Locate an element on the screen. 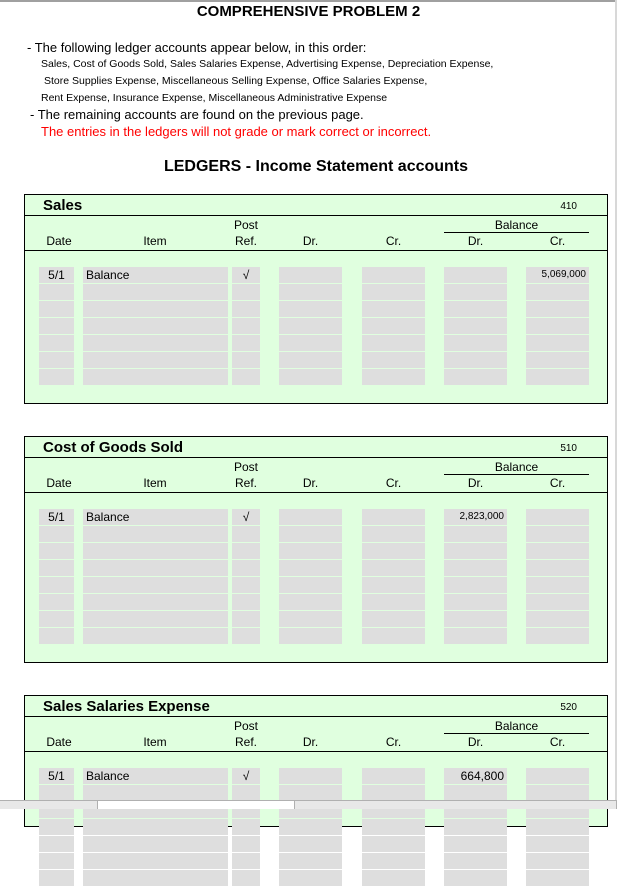  bal-cr-cell: 5,069,000 is located at coordinates (557, 275).